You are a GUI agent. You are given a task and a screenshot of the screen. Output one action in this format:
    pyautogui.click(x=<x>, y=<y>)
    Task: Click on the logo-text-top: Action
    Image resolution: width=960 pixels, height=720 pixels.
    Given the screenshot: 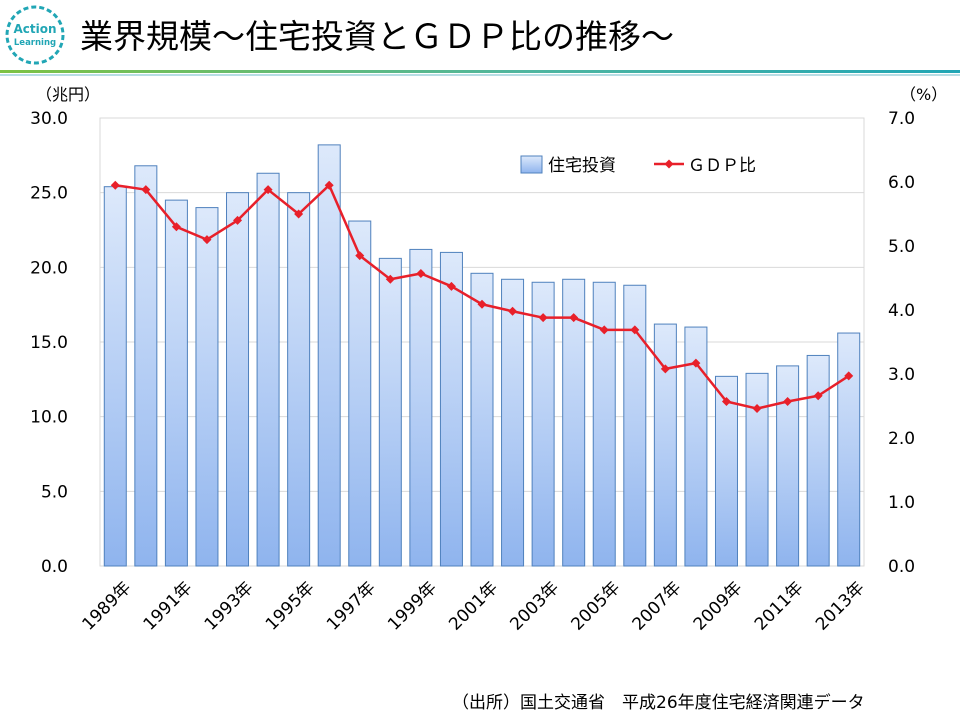 What is the action you would take?
    pyautogui.click(x=34, y=29)
    